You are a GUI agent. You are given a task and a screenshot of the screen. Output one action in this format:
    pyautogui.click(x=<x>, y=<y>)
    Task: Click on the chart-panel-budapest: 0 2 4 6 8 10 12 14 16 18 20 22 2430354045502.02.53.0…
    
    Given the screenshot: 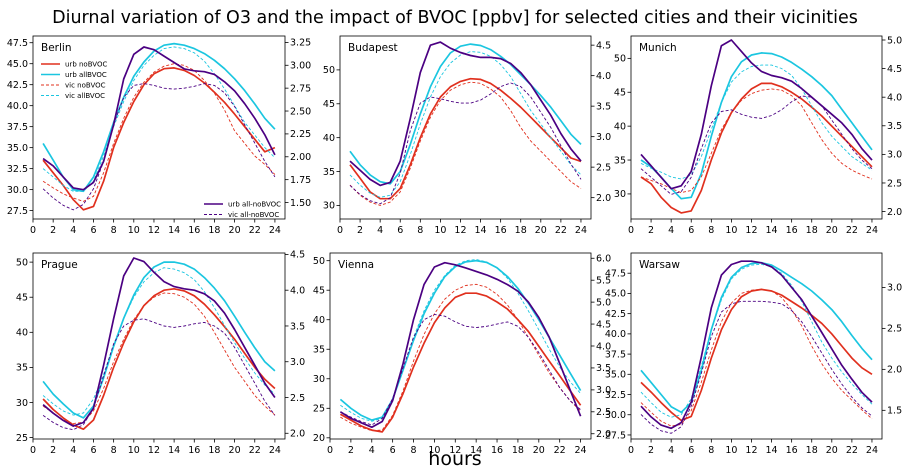 What is the action you would take?
    pyautogui.click(x=467, y=135)
    